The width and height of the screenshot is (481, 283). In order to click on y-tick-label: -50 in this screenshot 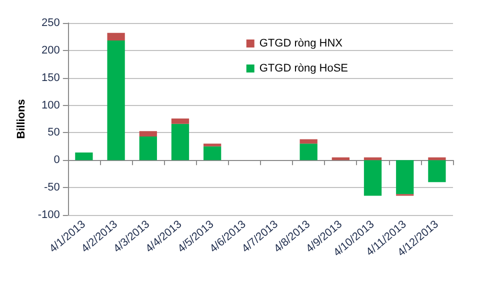, I will do `click(52, 188)`.